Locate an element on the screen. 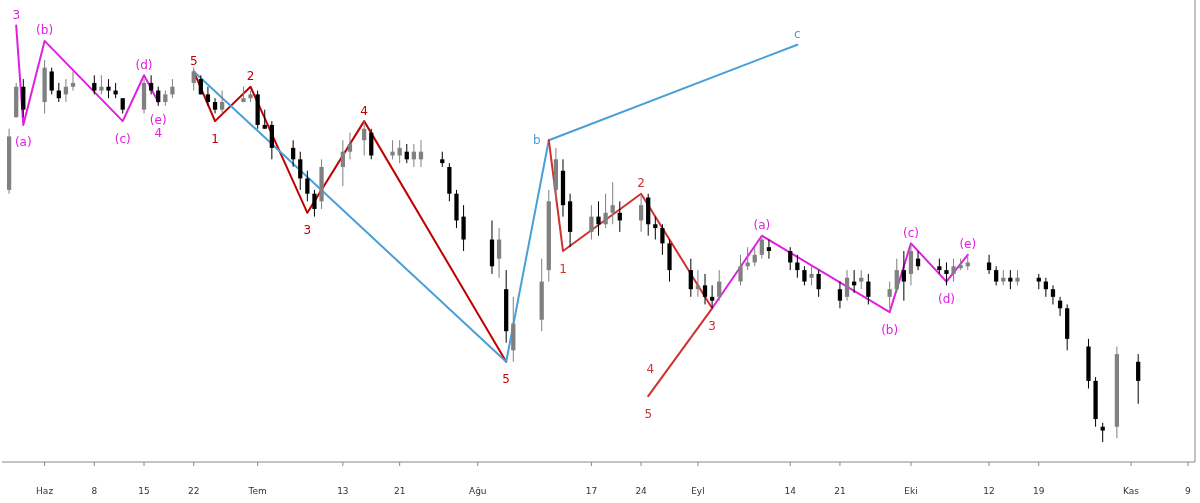  x-tick-label: 14 is located at coordinates (790, 491).